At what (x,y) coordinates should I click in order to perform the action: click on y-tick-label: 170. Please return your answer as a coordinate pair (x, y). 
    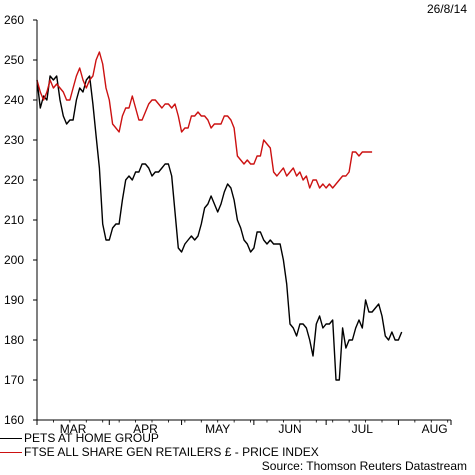
    Looking at the image, I should click on (14, 380).